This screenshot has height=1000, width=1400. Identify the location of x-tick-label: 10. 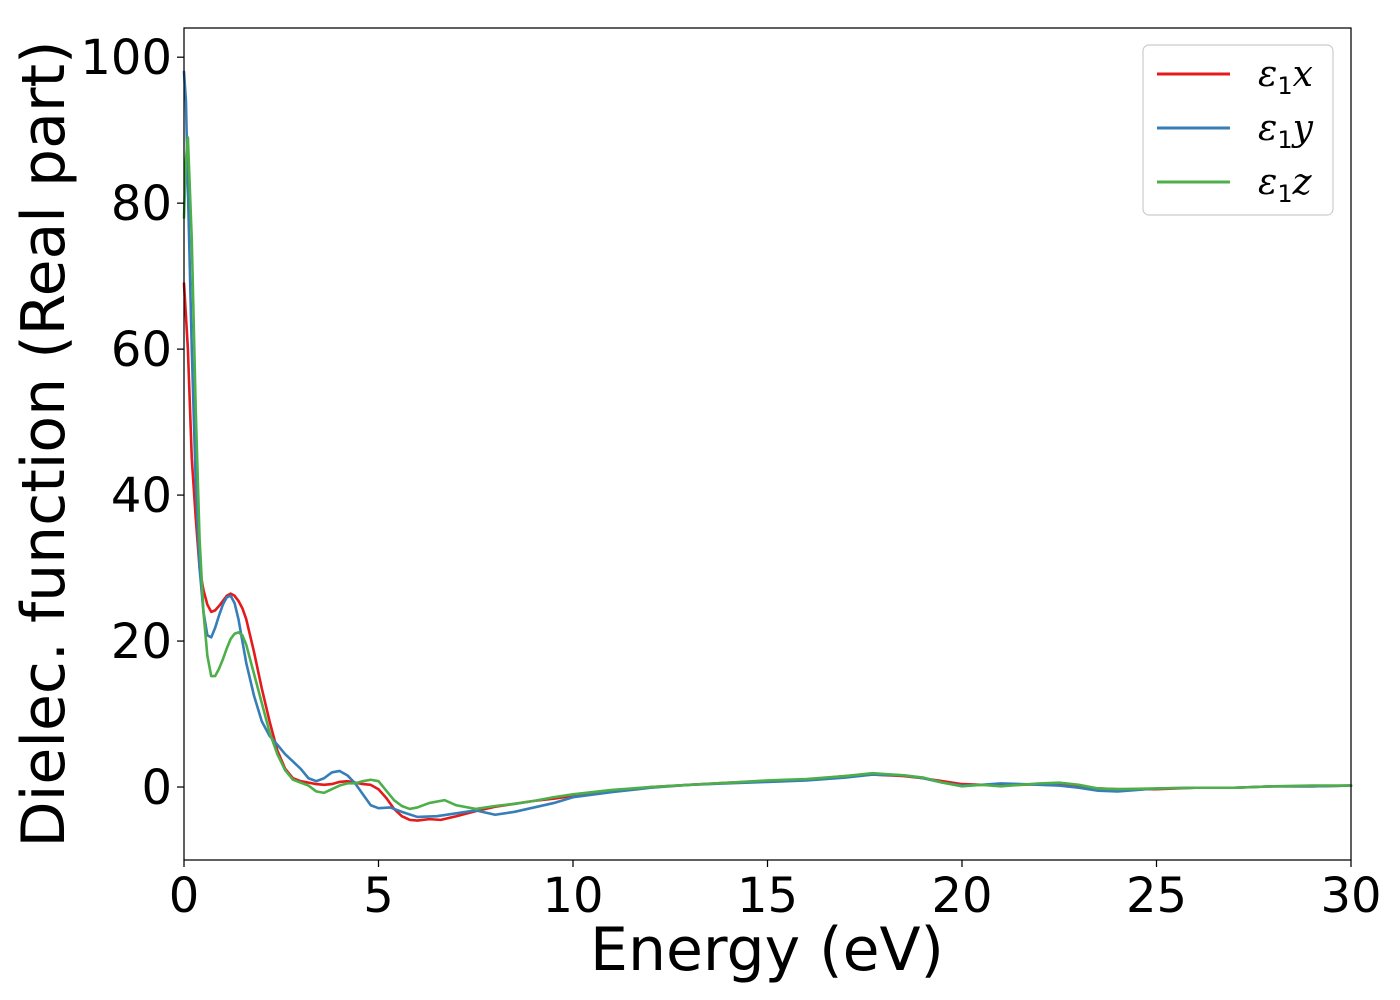
(572, 896).